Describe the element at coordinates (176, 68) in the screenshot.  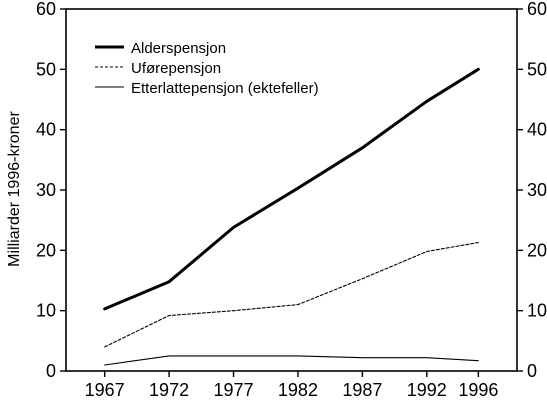
I see `legend-label-2: Uførepensjon` at that location.